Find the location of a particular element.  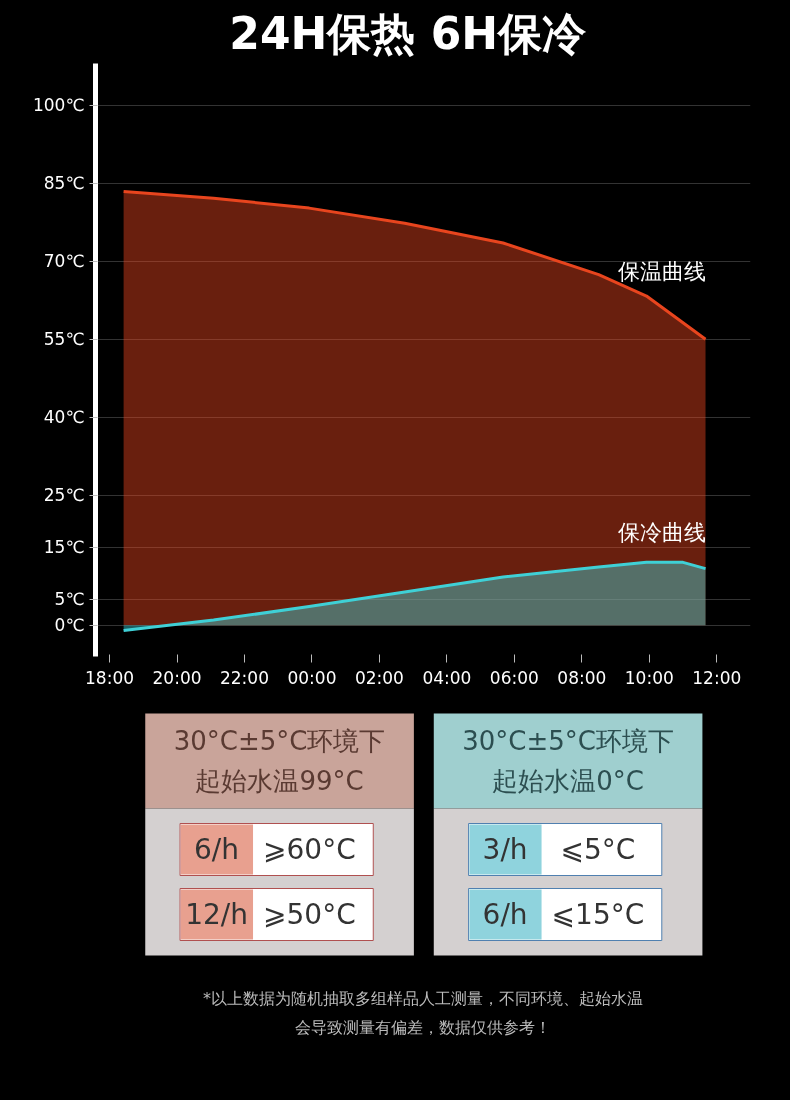

y-tick-label: 40℃ is located at coordinates (64, 417).